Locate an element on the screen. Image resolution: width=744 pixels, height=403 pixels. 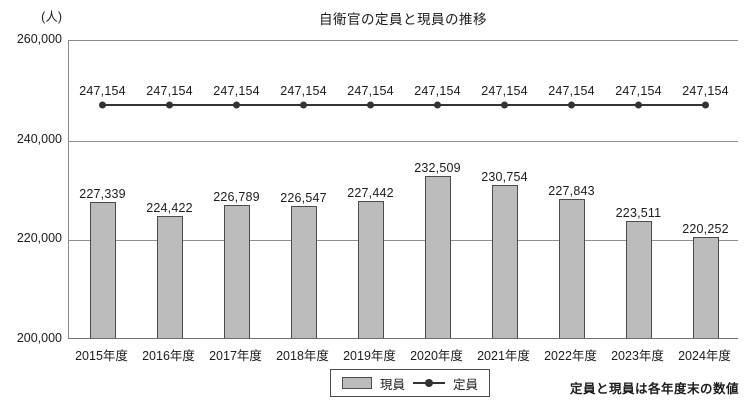
bar-value-label: 226,547 is located at coordinates (303, 197).